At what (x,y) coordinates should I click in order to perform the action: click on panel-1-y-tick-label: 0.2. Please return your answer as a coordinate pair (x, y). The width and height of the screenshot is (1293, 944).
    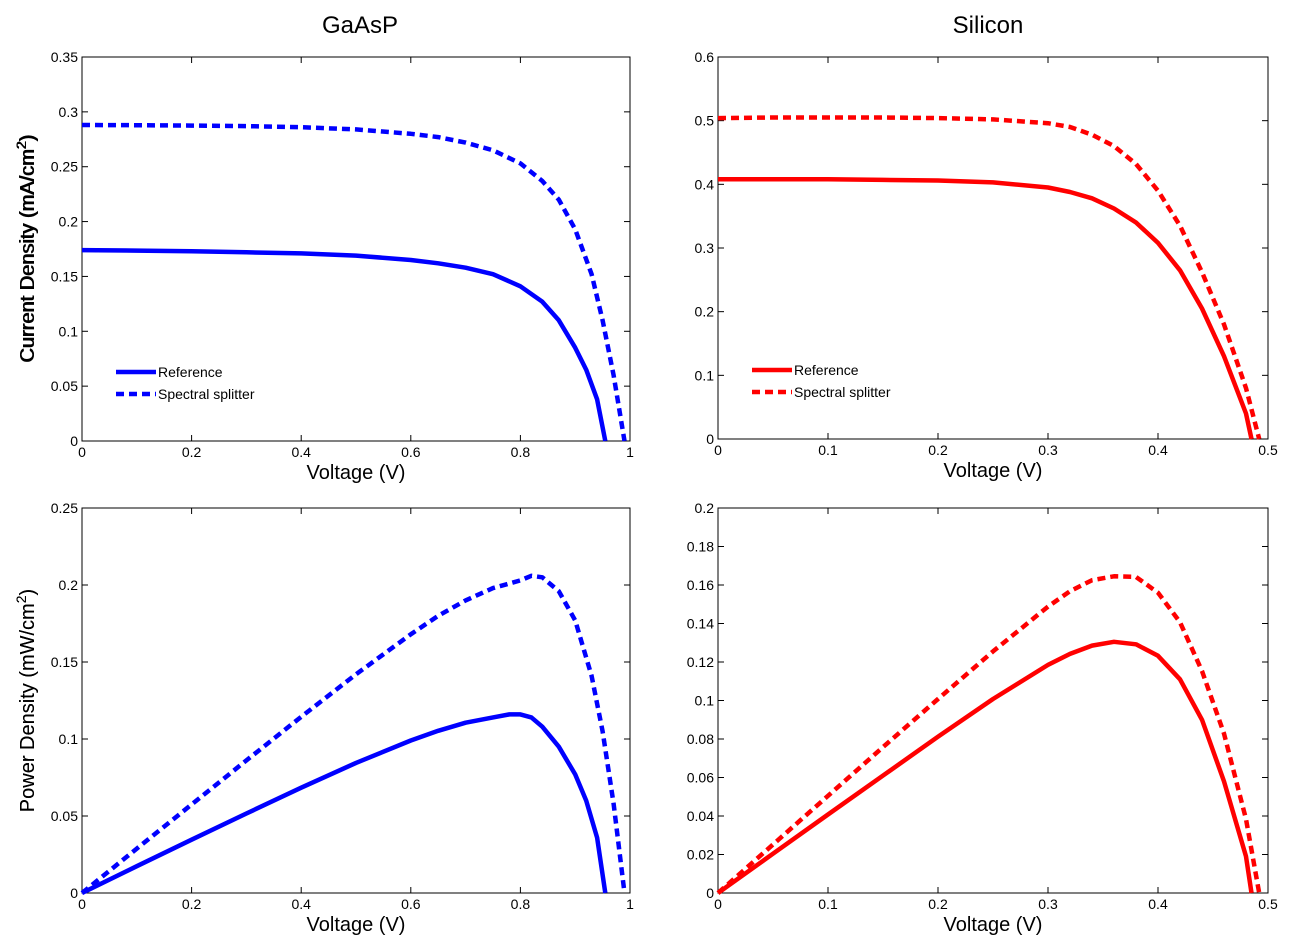
    Looking at the image, I should click on (69, 222).